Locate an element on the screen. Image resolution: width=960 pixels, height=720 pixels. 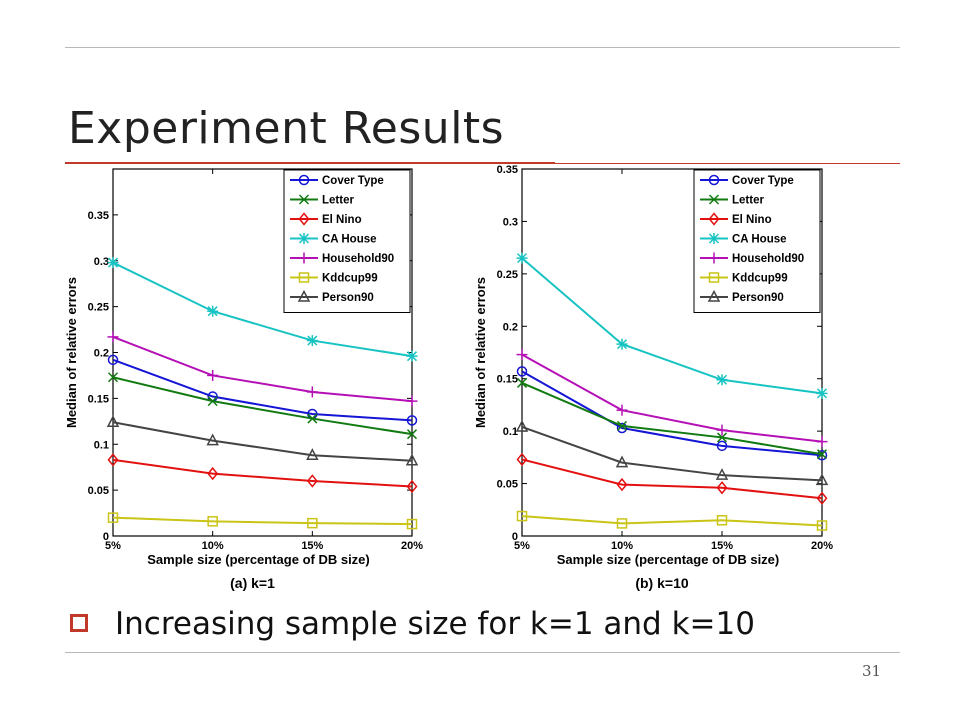
legend-label: El Nino is located at coordinates (752, 220).